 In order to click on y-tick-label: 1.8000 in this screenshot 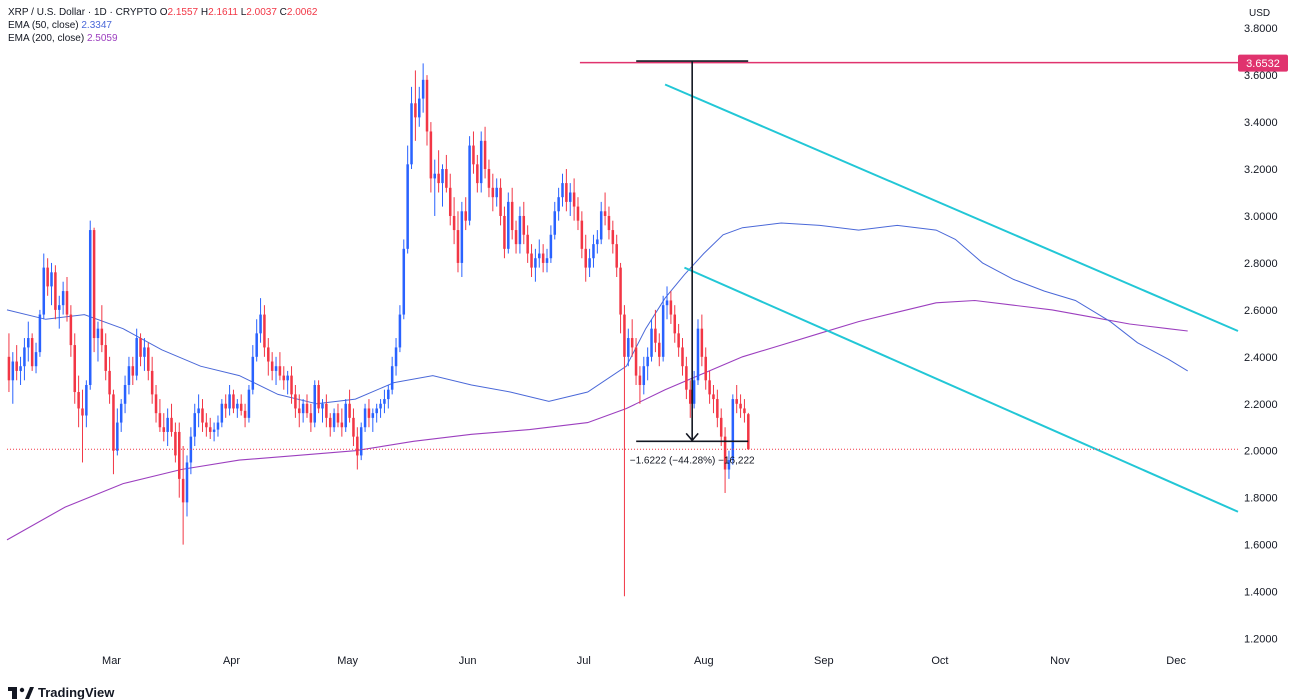, I will do `click(1261, 499)`.